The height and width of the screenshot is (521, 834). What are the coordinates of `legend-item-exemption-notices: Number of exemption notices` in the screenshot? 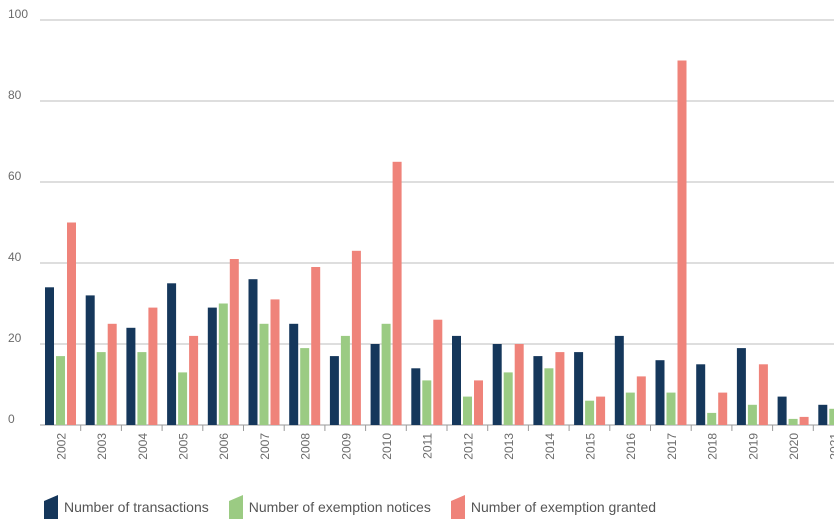 It's located at (329, 507).